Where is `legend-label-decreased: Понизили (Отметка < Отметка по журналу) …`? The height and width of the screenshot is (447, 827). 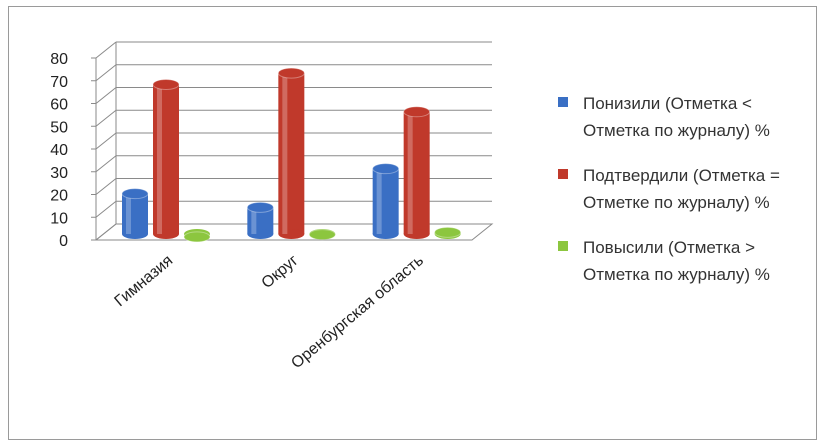
legend-label-decreased: Понизили (Отметка < Отметка по журналу) … is located at coordinates (676, 117).